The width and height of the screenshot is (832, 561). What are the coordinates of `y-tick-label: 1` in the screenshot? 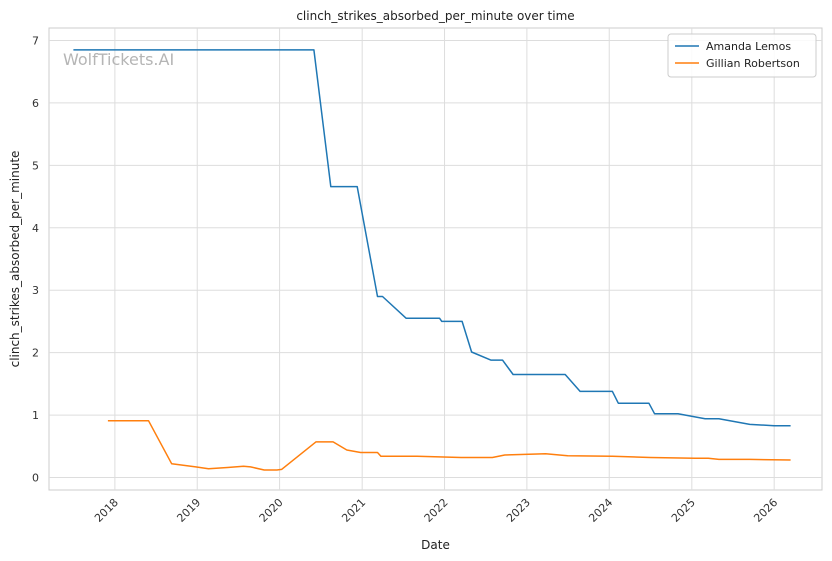 It's located at (35, 415).